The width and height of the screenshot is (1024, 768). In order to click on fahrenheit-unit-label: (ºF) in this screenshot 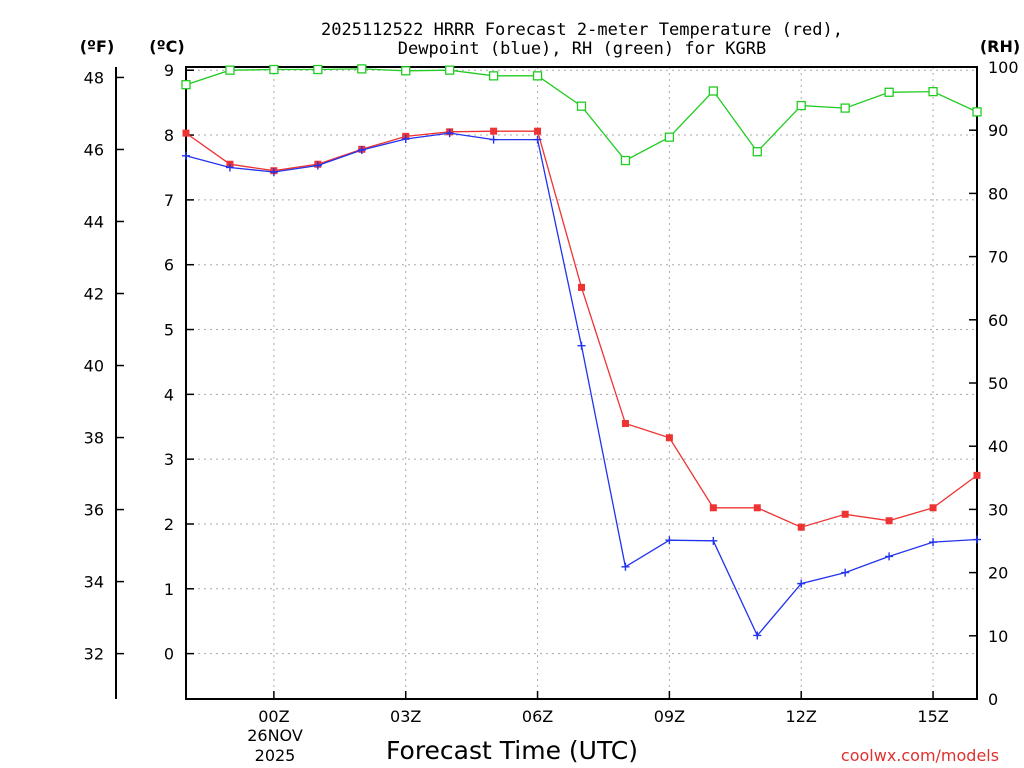, I will do `click(97, 46)`.